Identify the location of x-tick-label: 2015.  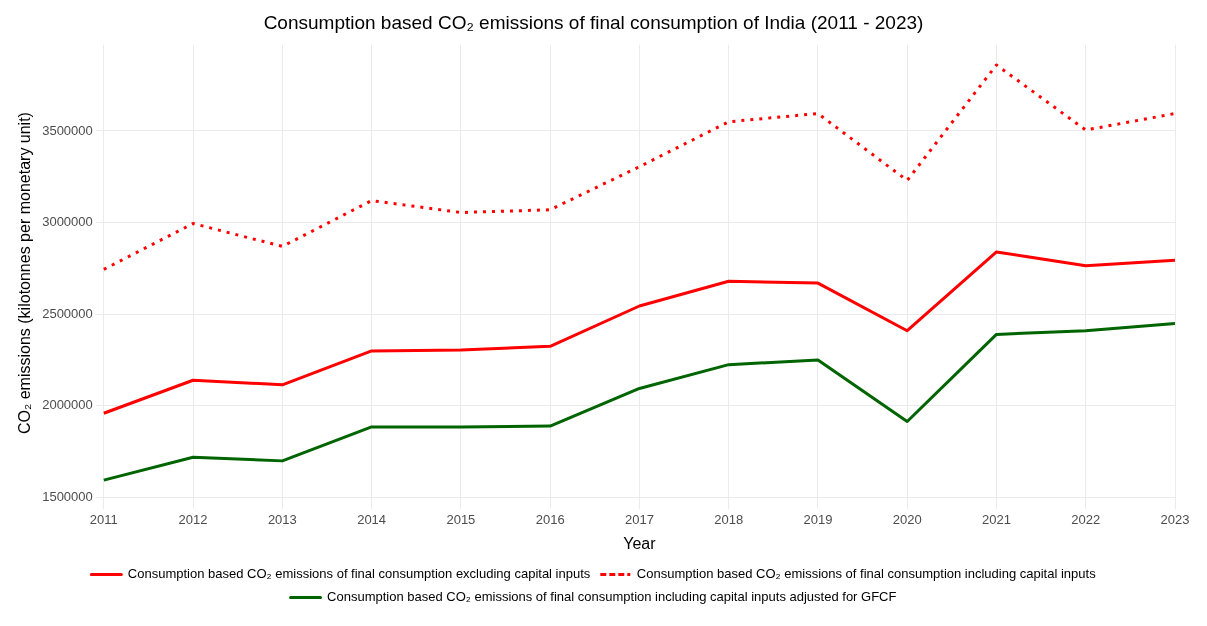
(461, 519).